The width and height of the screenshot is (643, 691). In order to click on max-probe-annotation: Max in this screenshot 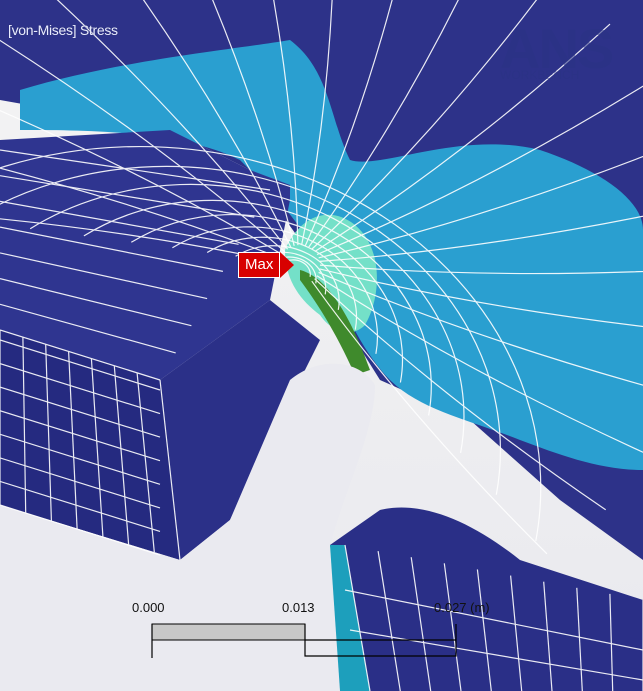, I will do `click(266, 265)`.